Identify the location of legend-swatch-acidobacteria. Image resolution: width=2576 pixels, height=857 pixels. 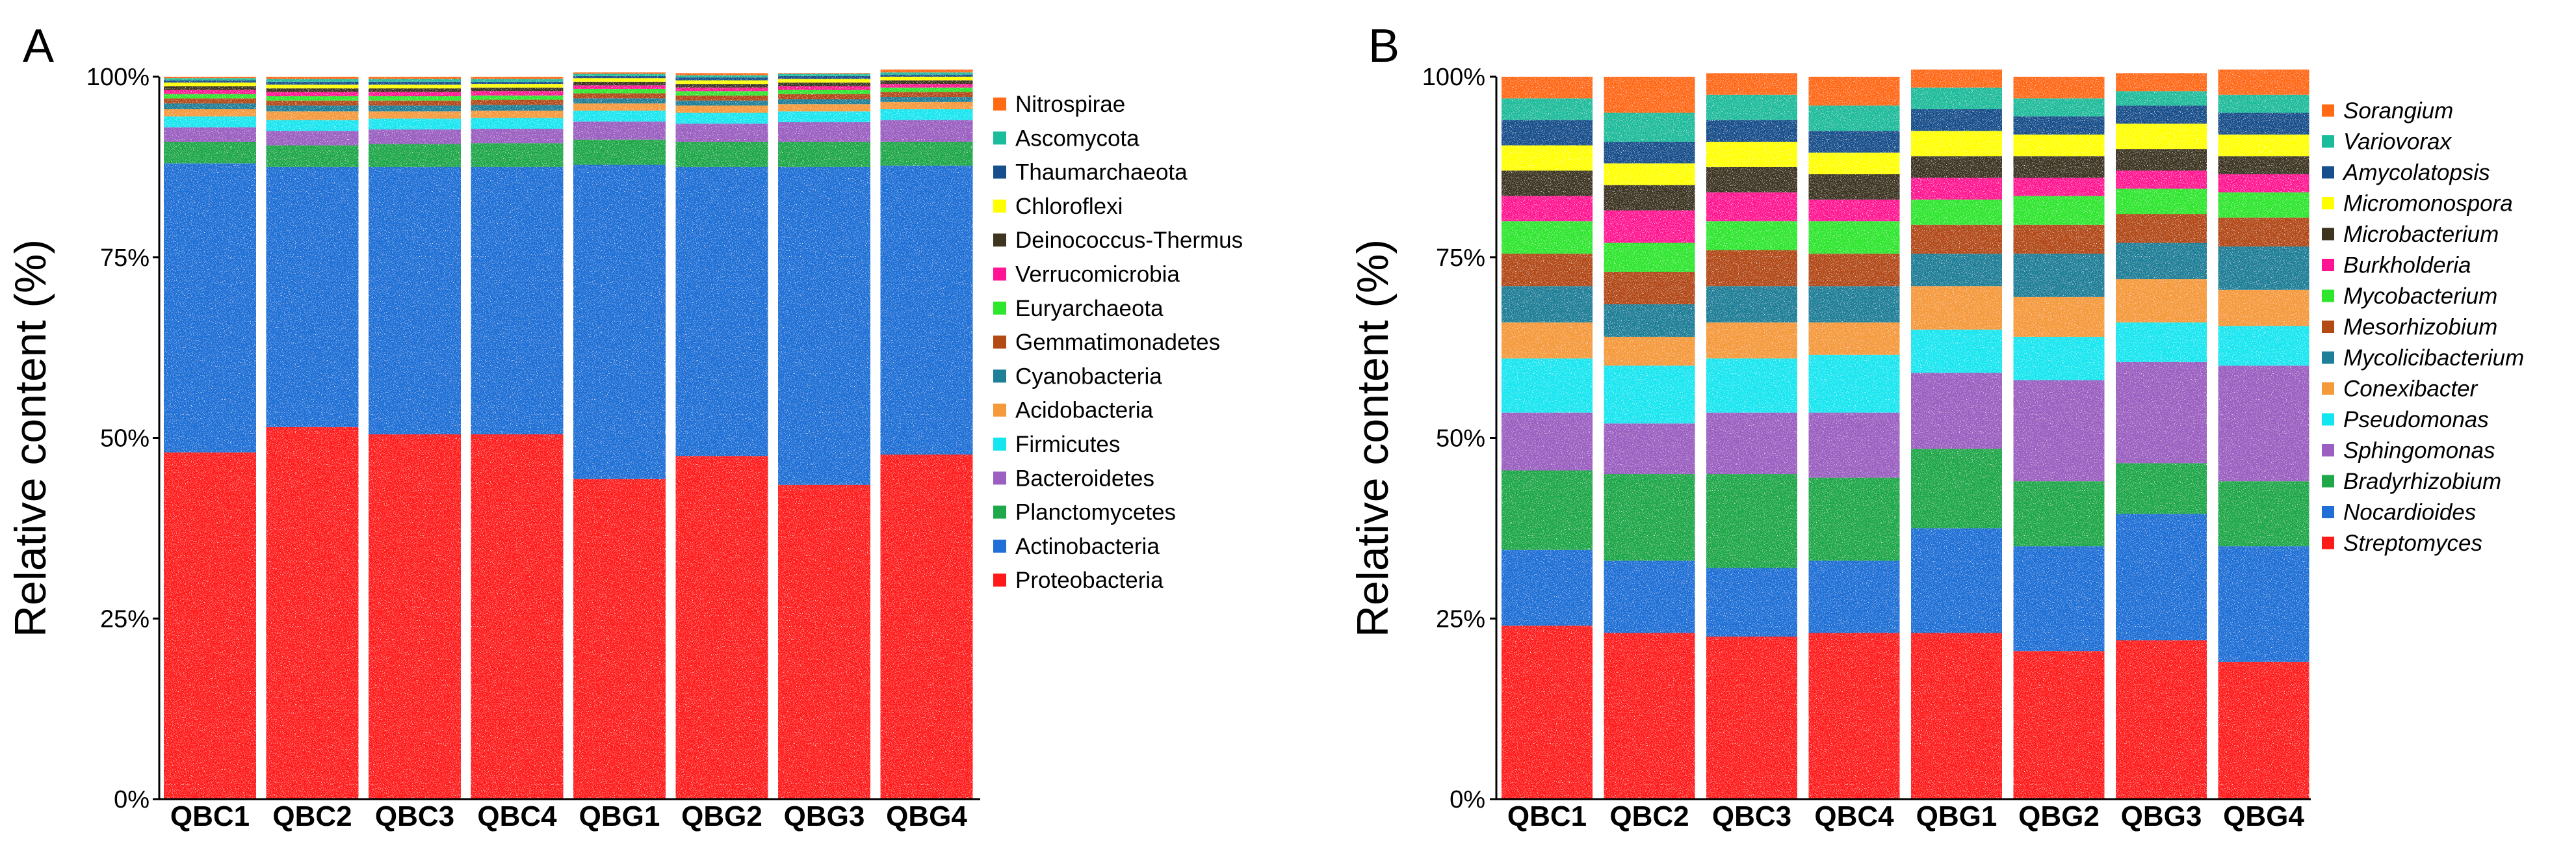
(999, 410).